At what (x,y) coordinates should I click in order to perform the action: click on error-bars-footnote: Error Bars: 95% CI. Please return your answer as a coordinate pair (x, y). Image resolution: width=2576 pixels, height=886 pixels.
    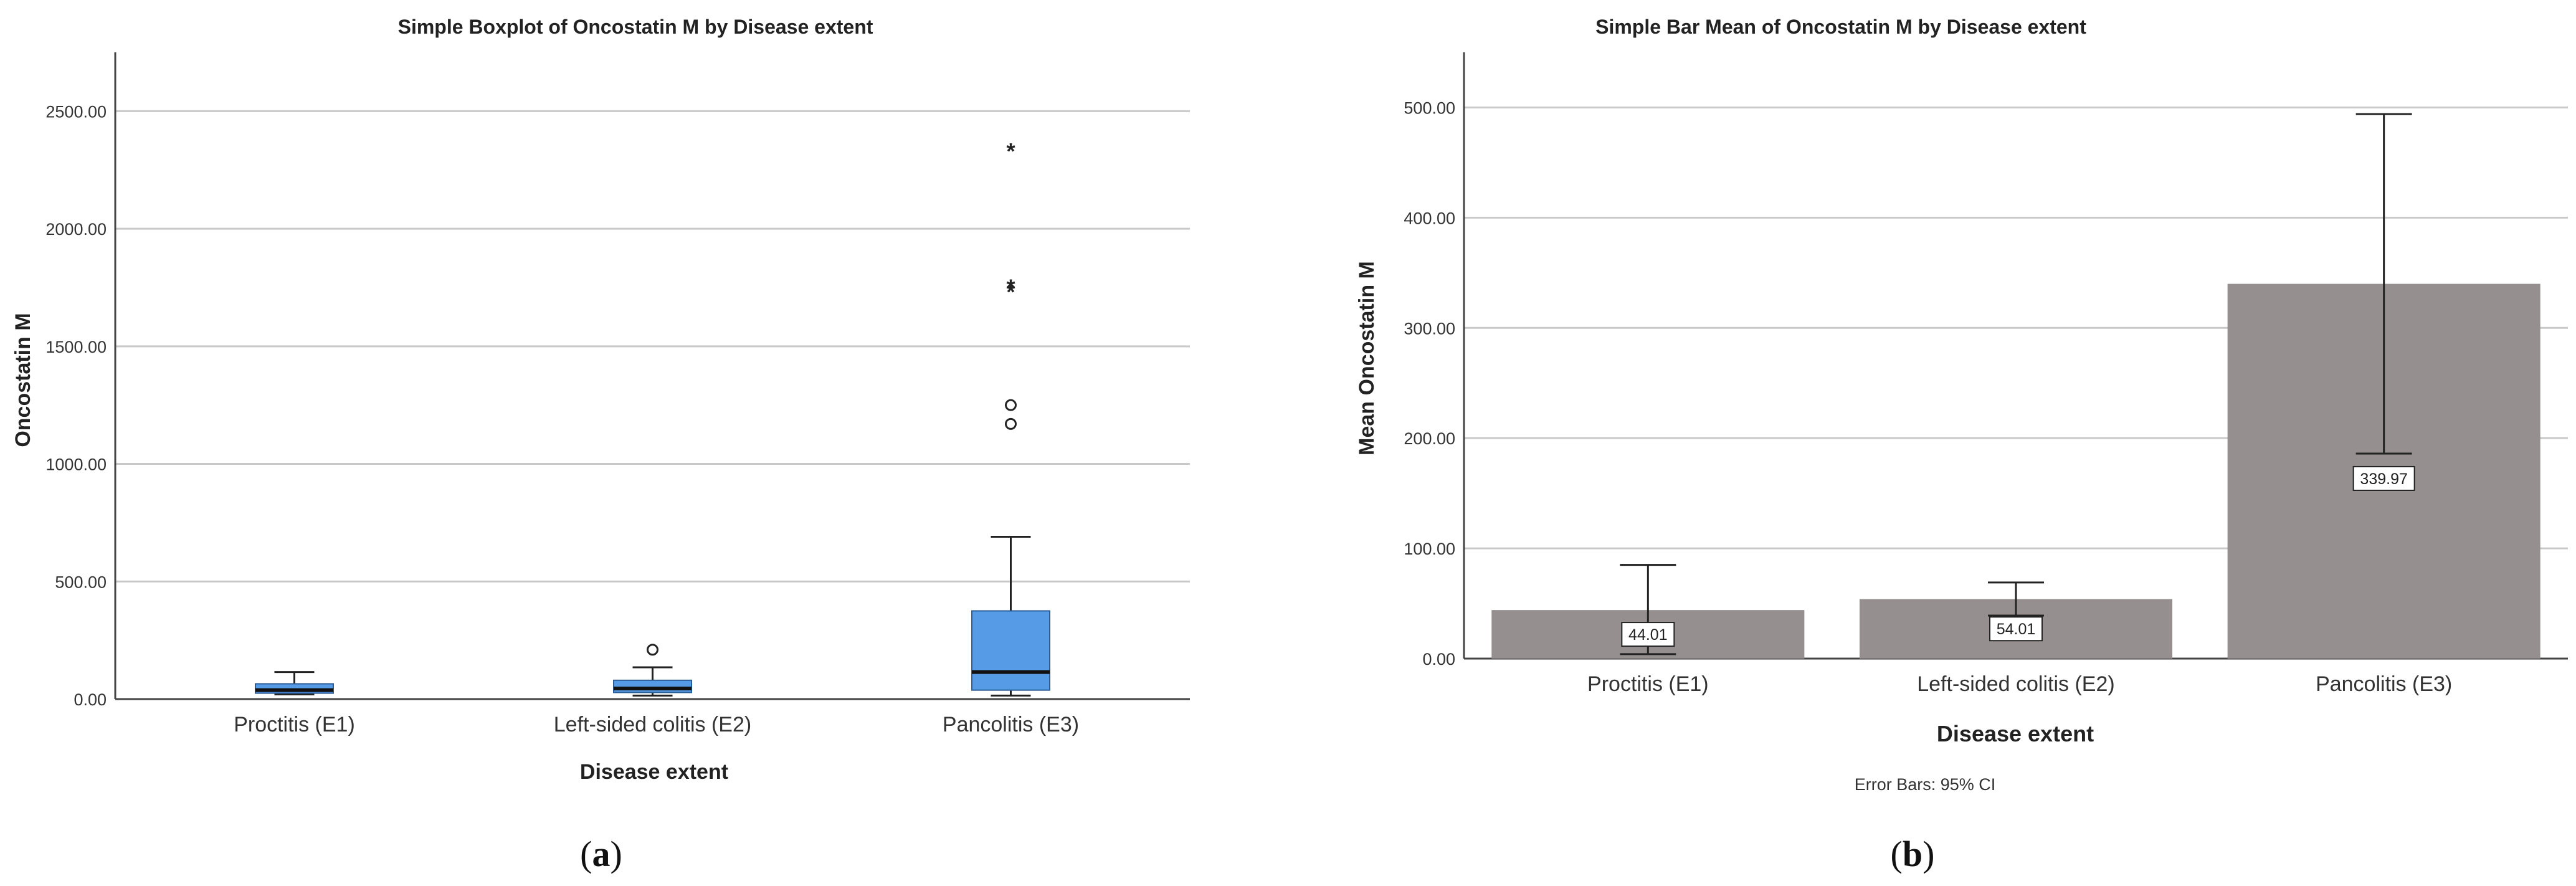
    Looking at the image, I should click on (1925, 784).